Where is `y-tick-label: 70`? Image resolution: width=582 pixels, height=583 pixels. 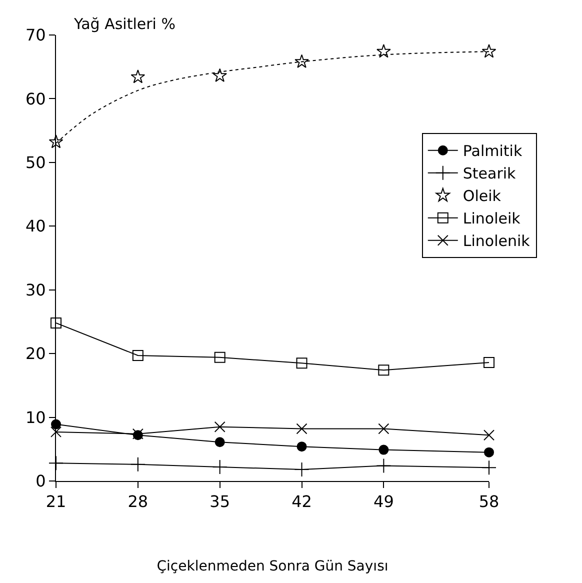 y-tick-label: 70 is located at coordinates (35, 35).